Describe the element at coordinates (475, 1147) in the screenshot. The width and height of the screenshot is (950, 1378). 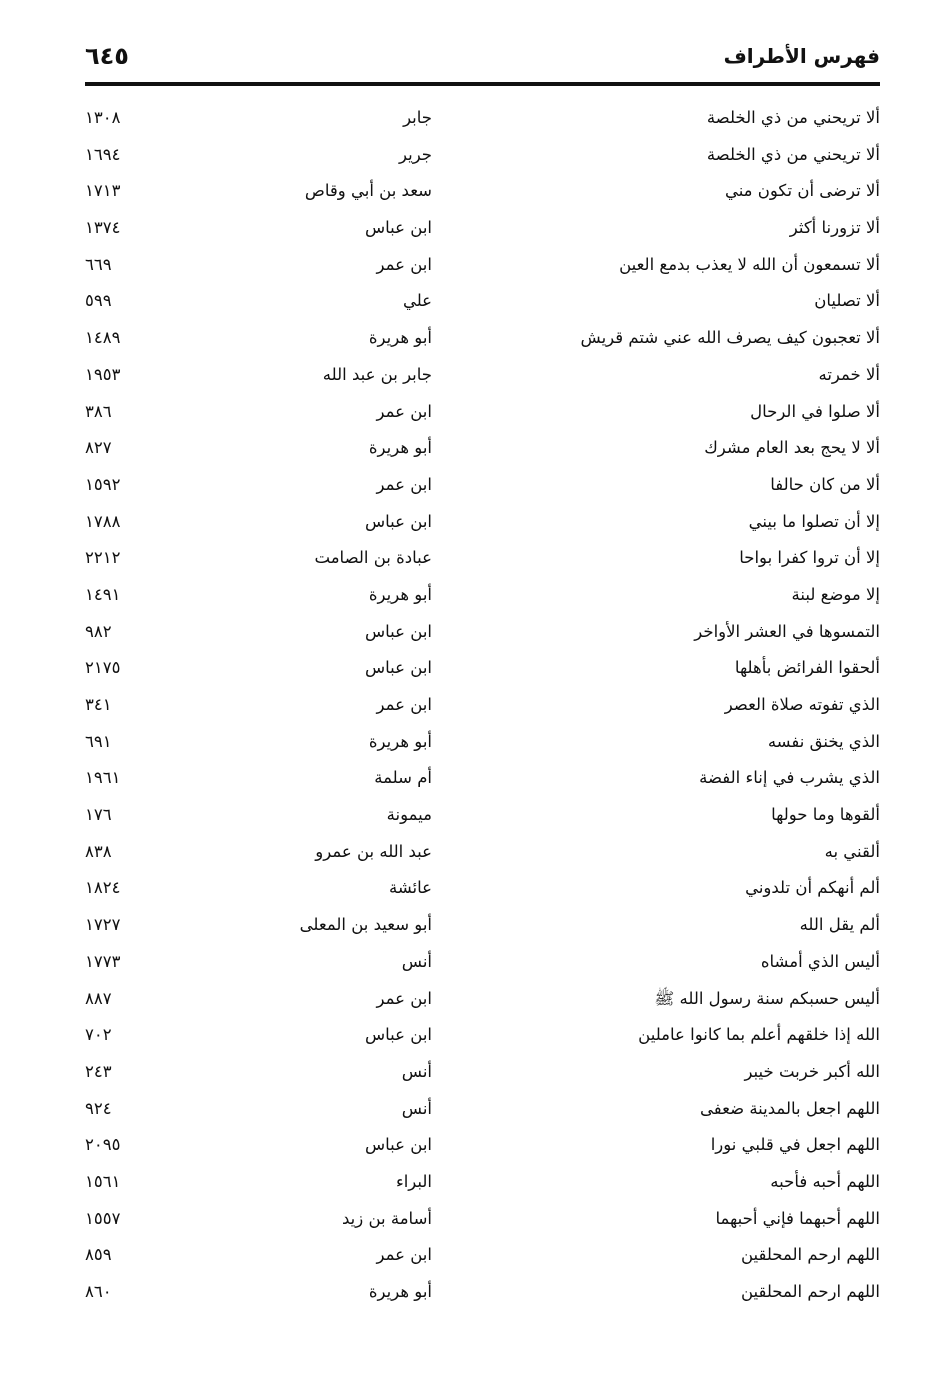
I see `index-entry: اللهم اجعل في قلبي نورا ابن عباس ٢٠٩٥` at that location.